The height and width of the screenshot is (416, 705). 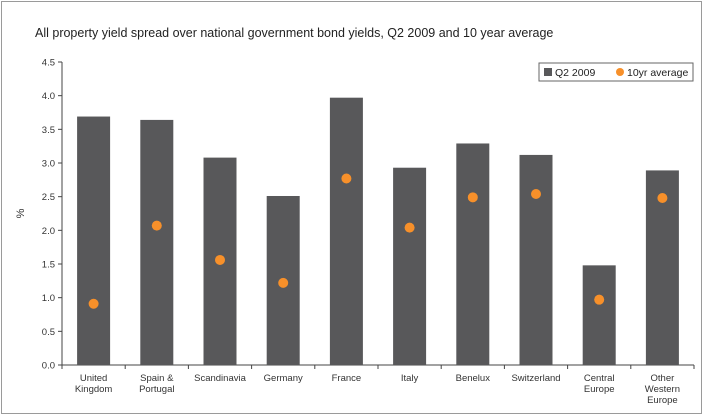 What do you see at coordinates (473, 378) in the screenshot?
I see `x-category-label: Benelux` at bounding box center [473, 378].